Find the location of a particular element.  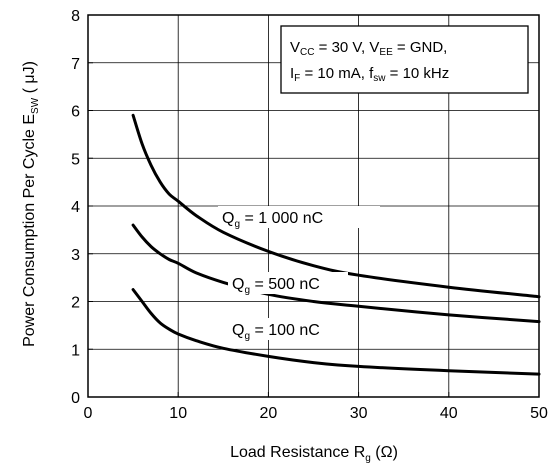

curve-label-2: Qg = 500 nC is located at coordinates (276, 286).